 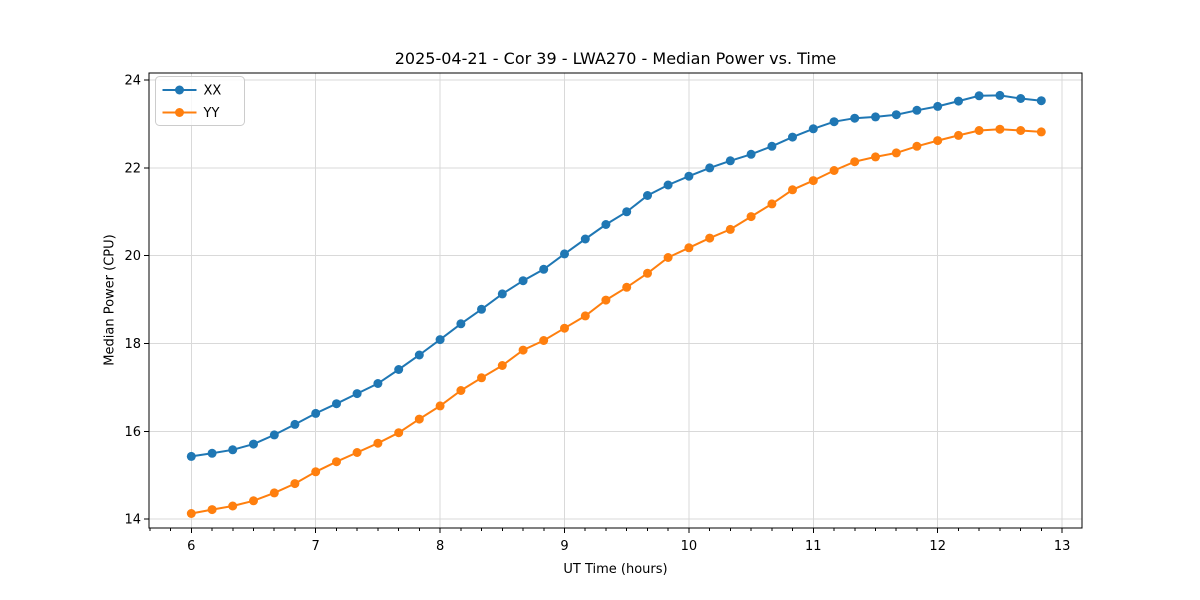 What do you see at coordinates (628, 546) in the screenshot?
I see `x-tick-labels: 6 7 8 9 10 11 12 13` at bounding box center [628, 546].